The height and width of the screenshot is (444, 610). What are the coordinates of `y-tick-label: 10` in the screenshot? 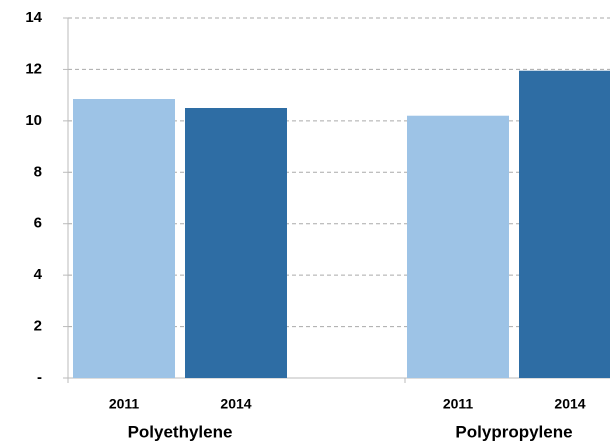 It's located at (33, 120).